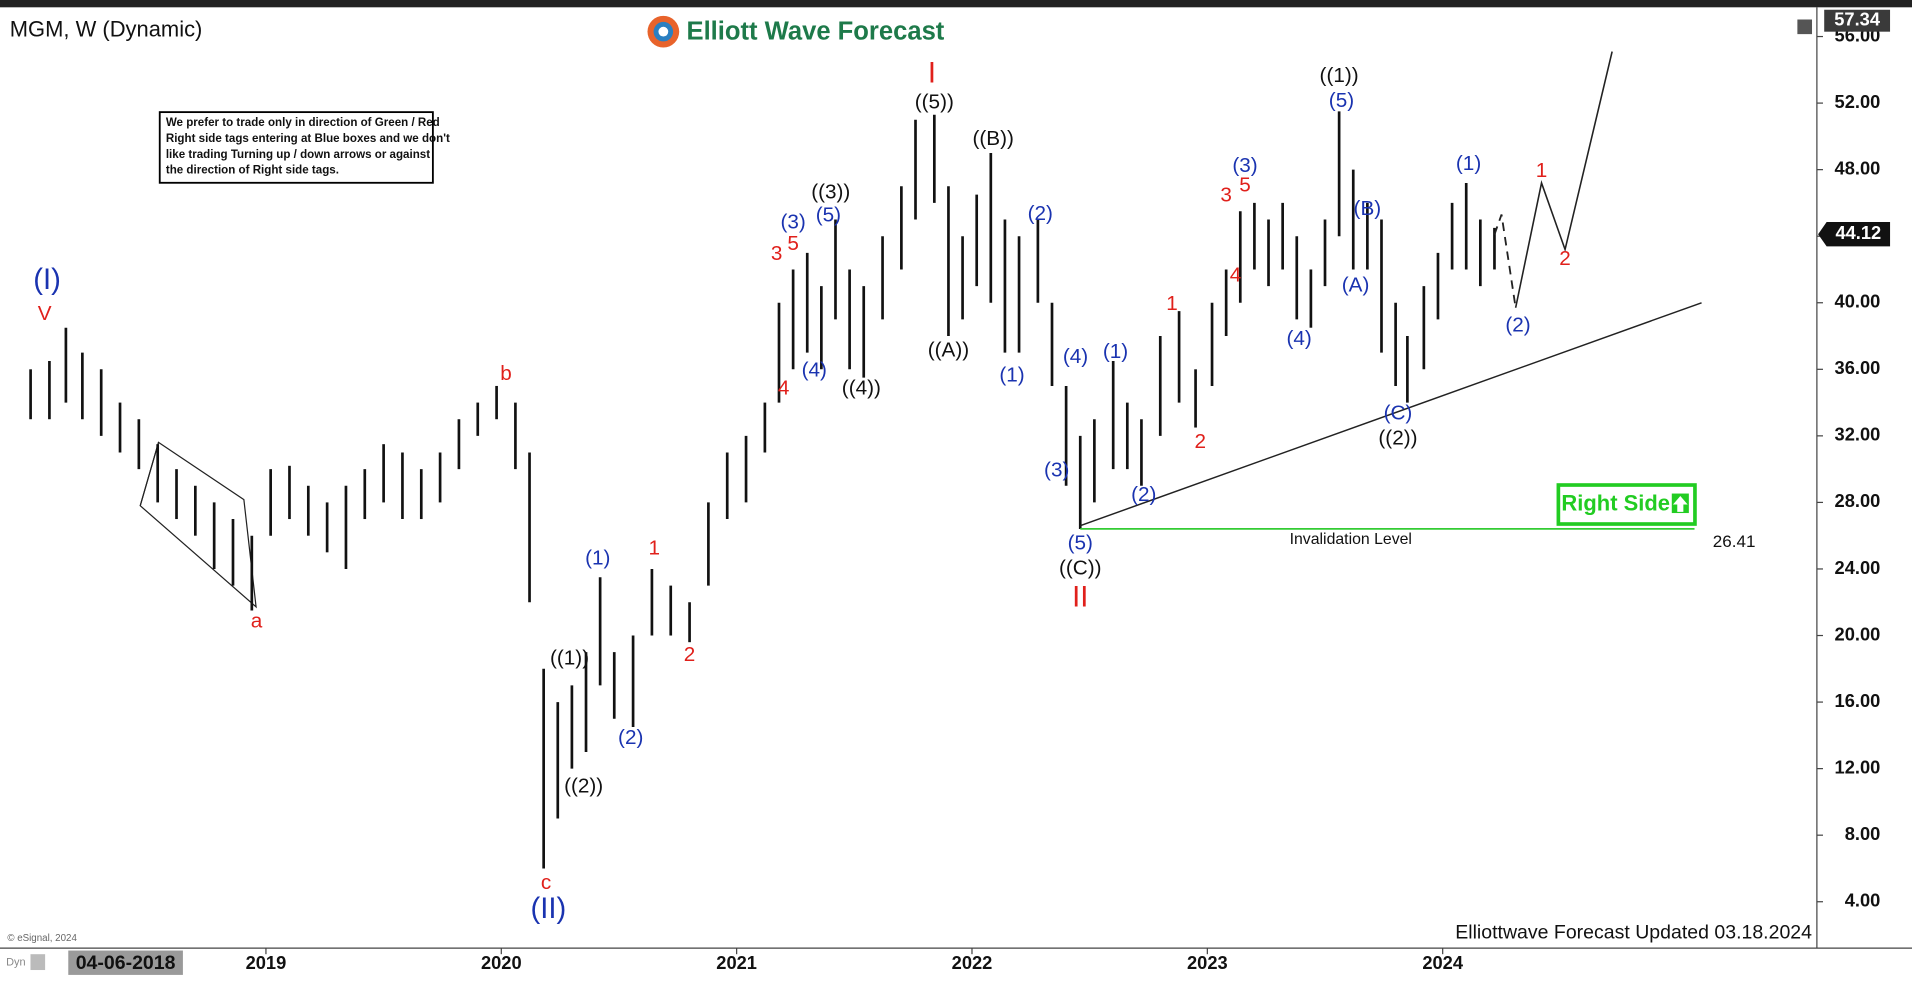  Describe the element at coordinates (1442, 962) in the screenshot. I see `x-tick-label: 2024` at that location.